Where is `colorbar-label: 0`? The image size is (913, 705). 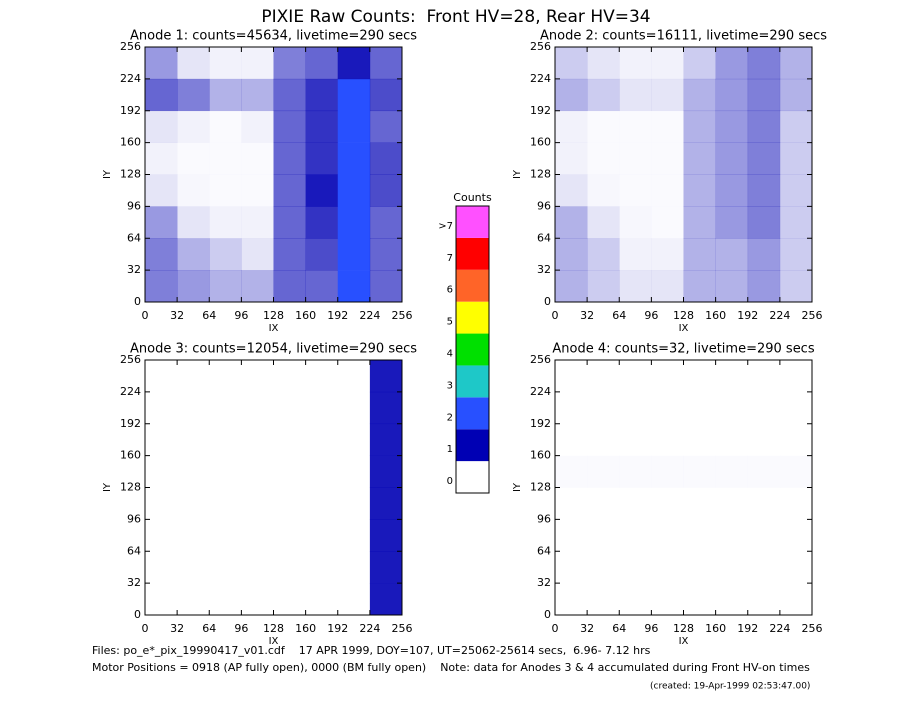 colorbar-label: 0 is located at coordinates (450, 481).